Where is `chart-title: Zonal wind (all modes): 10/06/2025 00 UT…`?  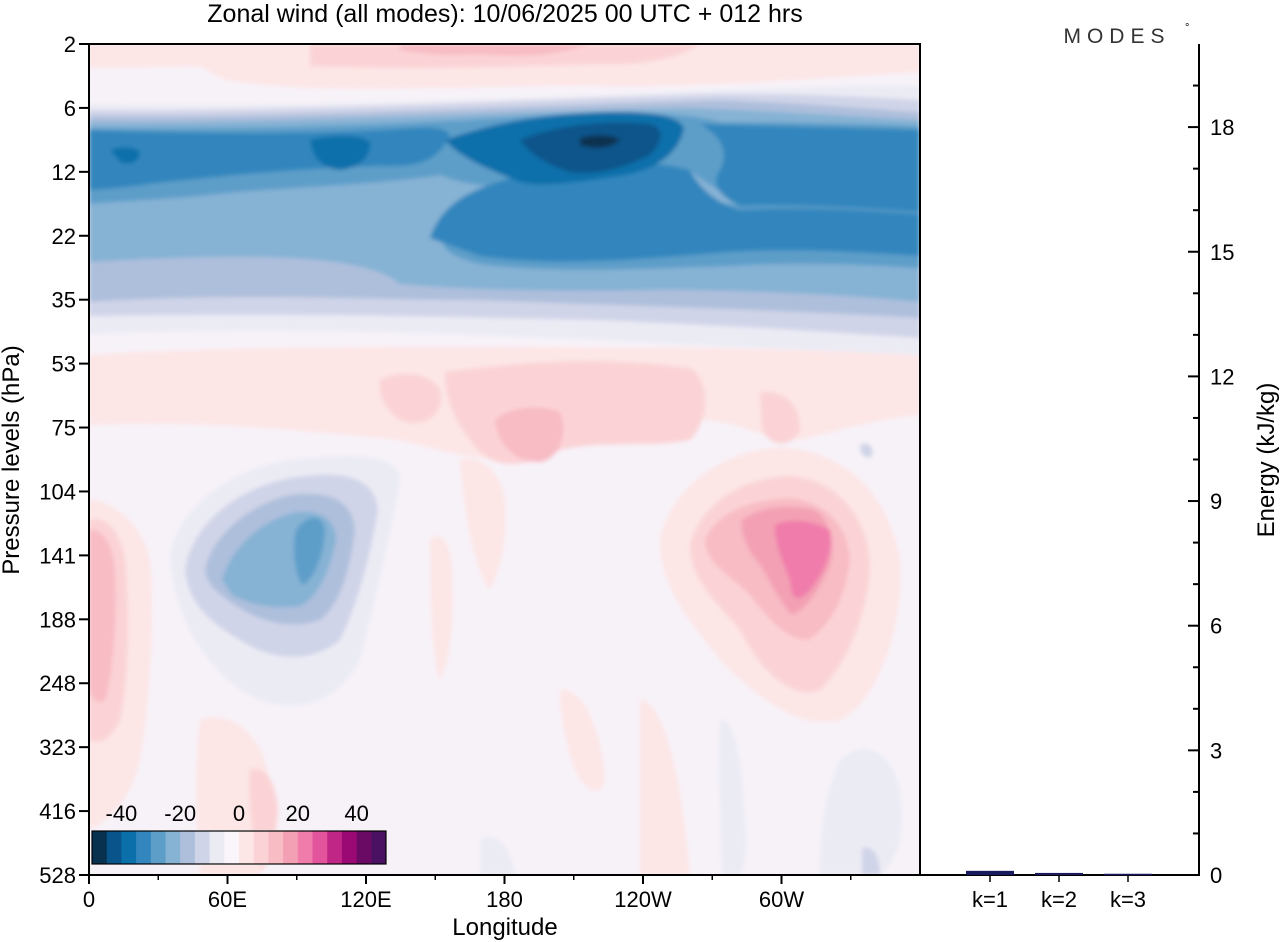 chart-title: Zonal wind (all modes): 10/06/2025 00 UT… is located at coordinates (504, 14).